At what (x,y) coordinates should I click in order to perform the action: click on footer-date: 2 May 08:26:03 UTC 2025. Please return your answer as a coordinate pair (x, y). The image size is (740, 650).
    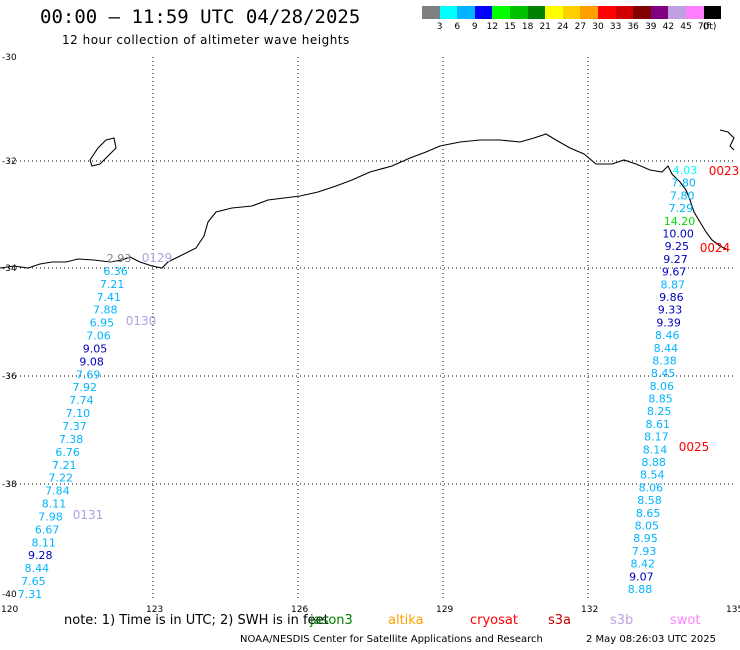
    Looking at the image, I should click on (651, 639).